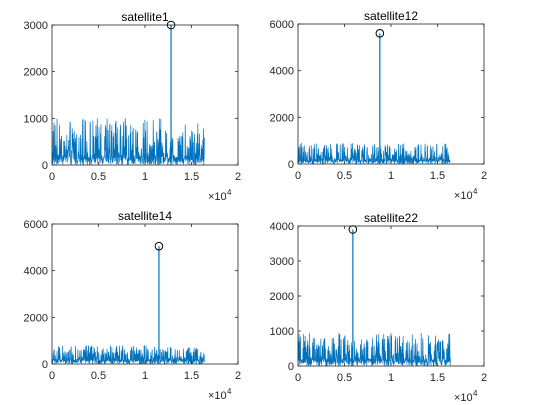 This screenshot has height=405, width=536. What do you see at coordinates (391, 16) in the screenshot?
I see `subplot-title: satellite12` at bounding box center [391, 16].